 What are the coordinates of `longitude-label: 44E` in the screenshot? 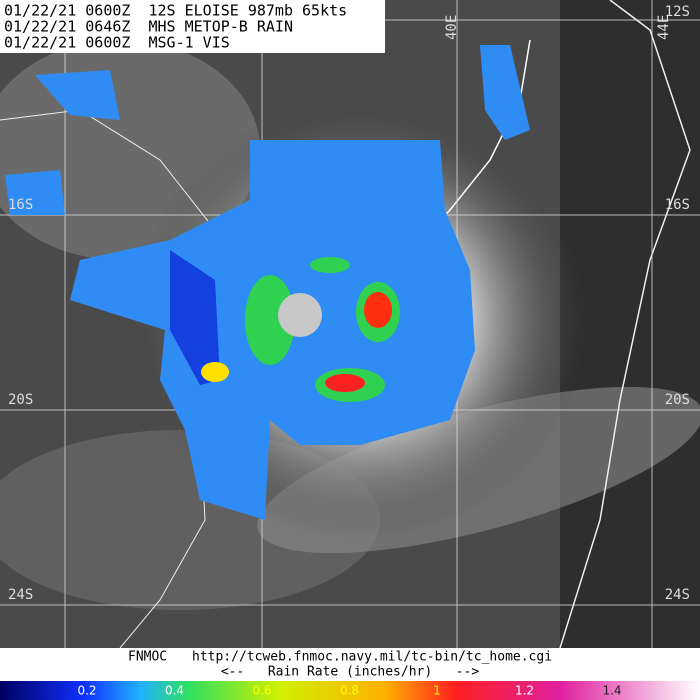 It's located at (664, 27).